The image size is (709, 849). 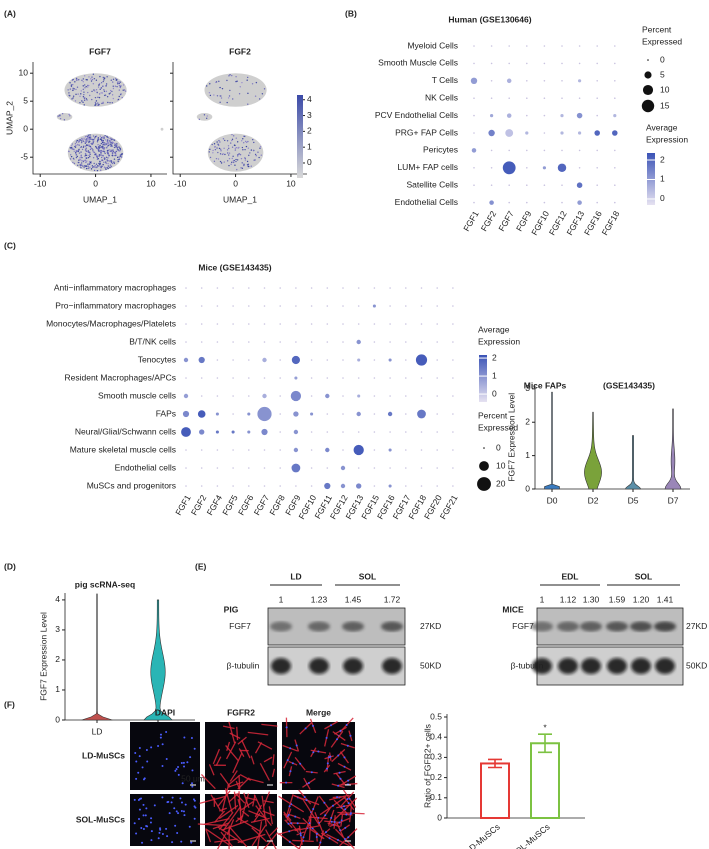 I want to click on dotplot-title: Human (GSE130646), so click(x=489, y=19).